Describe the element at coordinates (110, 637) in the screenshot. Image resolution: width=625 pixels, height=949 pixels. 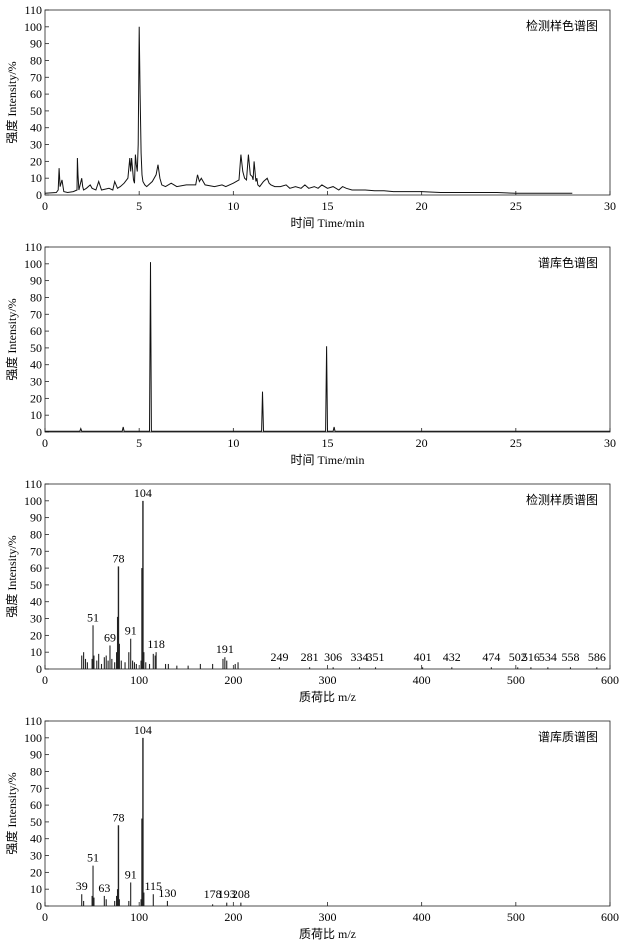
I see `peak-label: 69` at that location.